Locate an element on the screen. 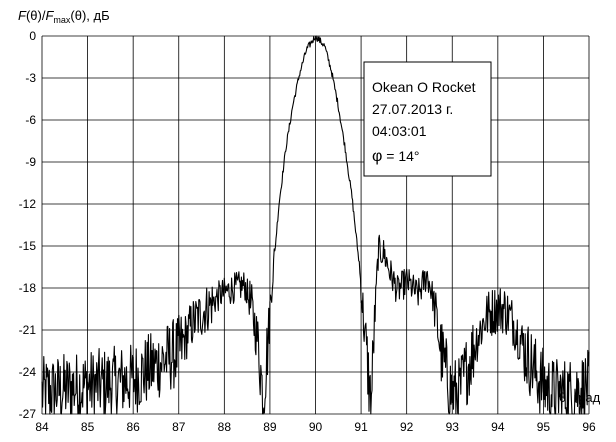 The width and height of the screenshot is (616, 442). y-tick-label: -12 is located at coordinates (28, 204).